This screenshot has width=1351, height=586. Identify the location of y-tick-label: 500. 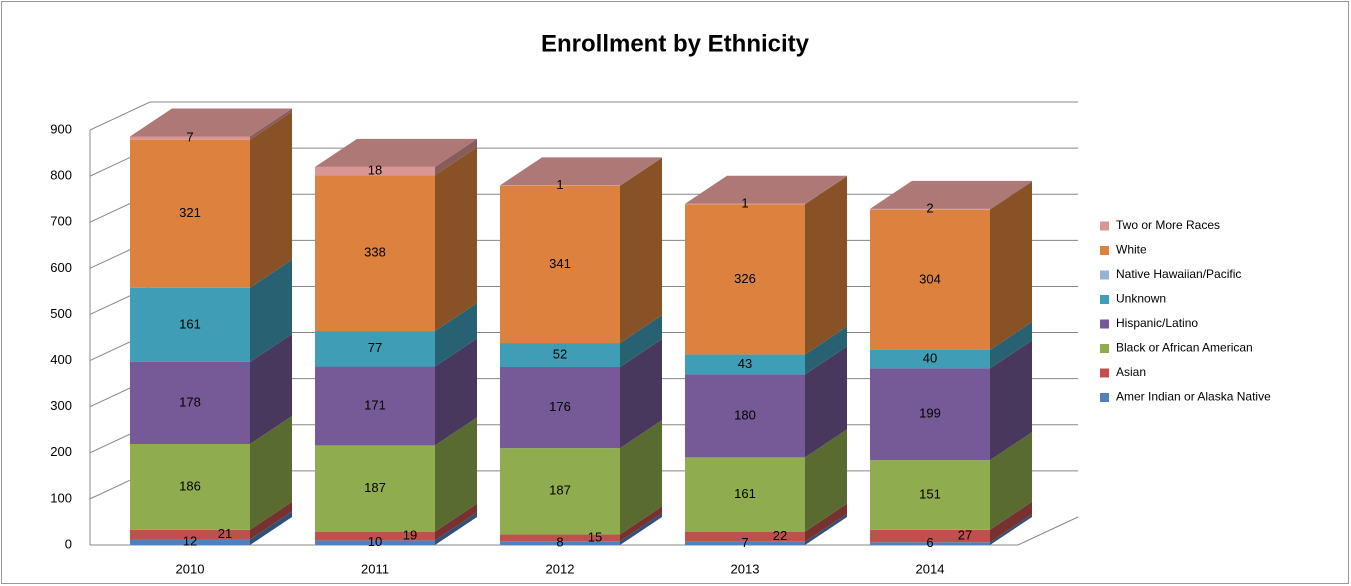
(61, 313).